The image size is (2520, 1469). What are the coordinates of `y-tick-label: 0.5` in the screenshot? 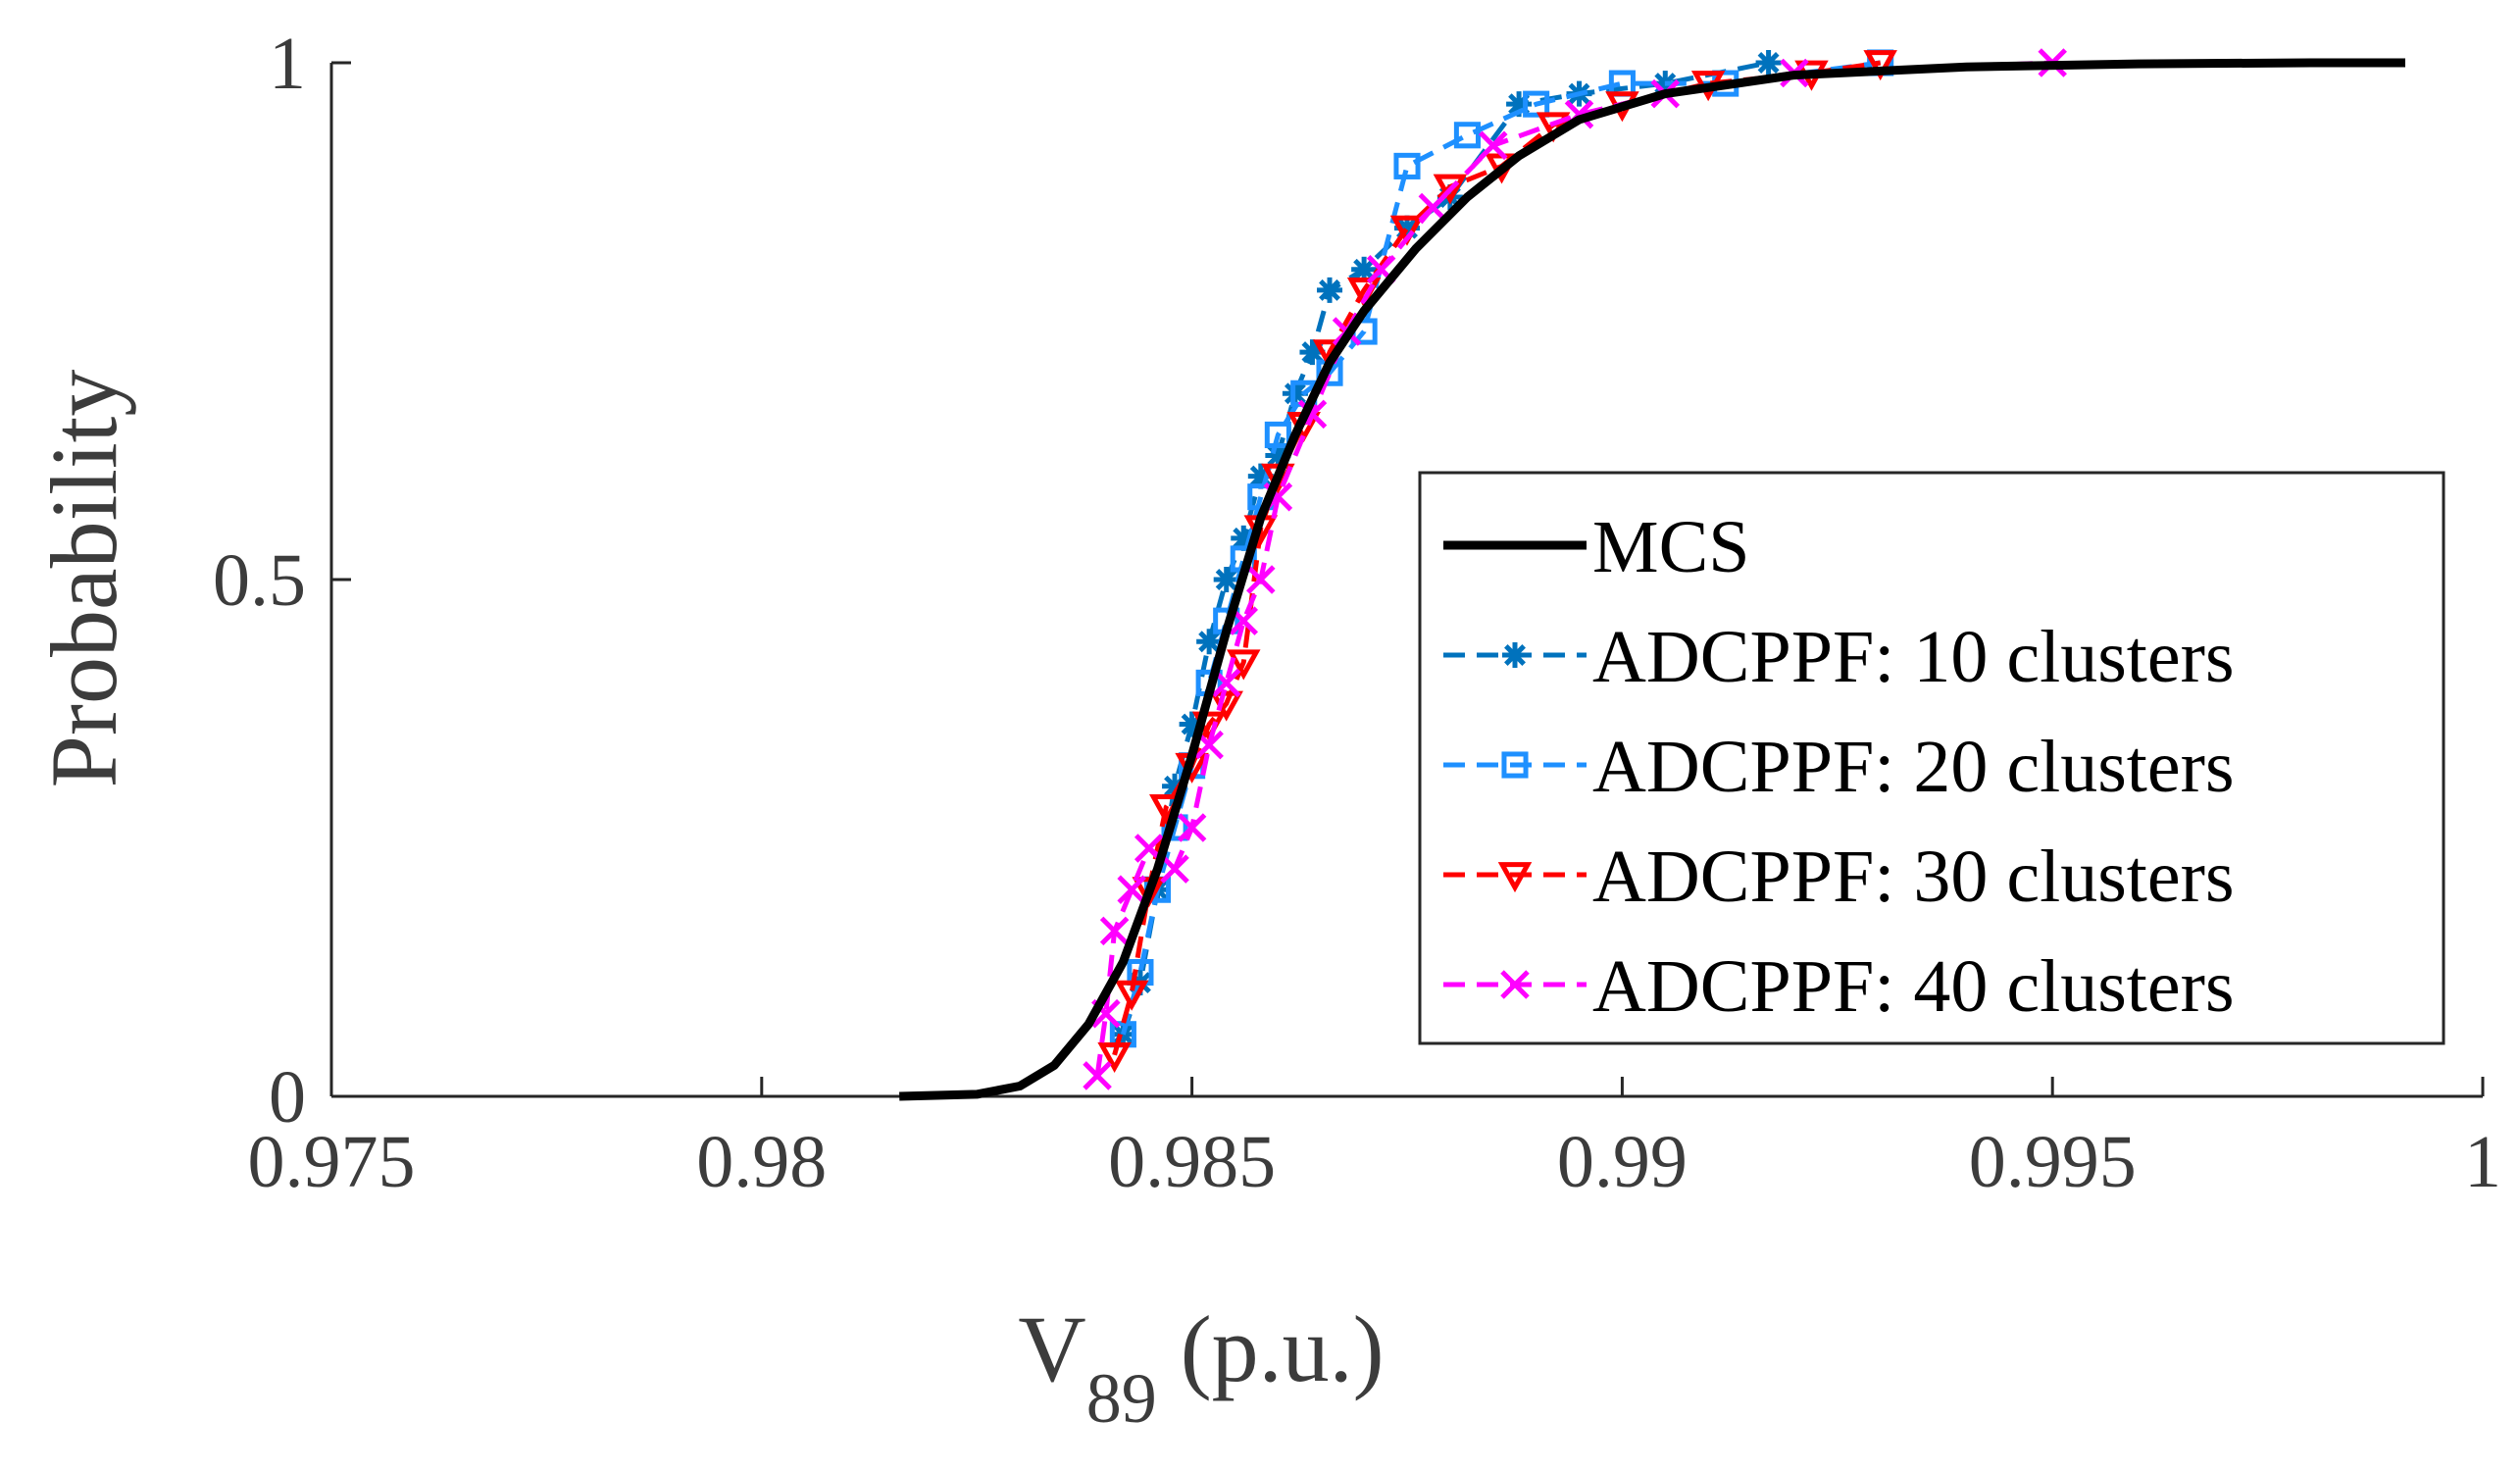 It's located at (259, 580).